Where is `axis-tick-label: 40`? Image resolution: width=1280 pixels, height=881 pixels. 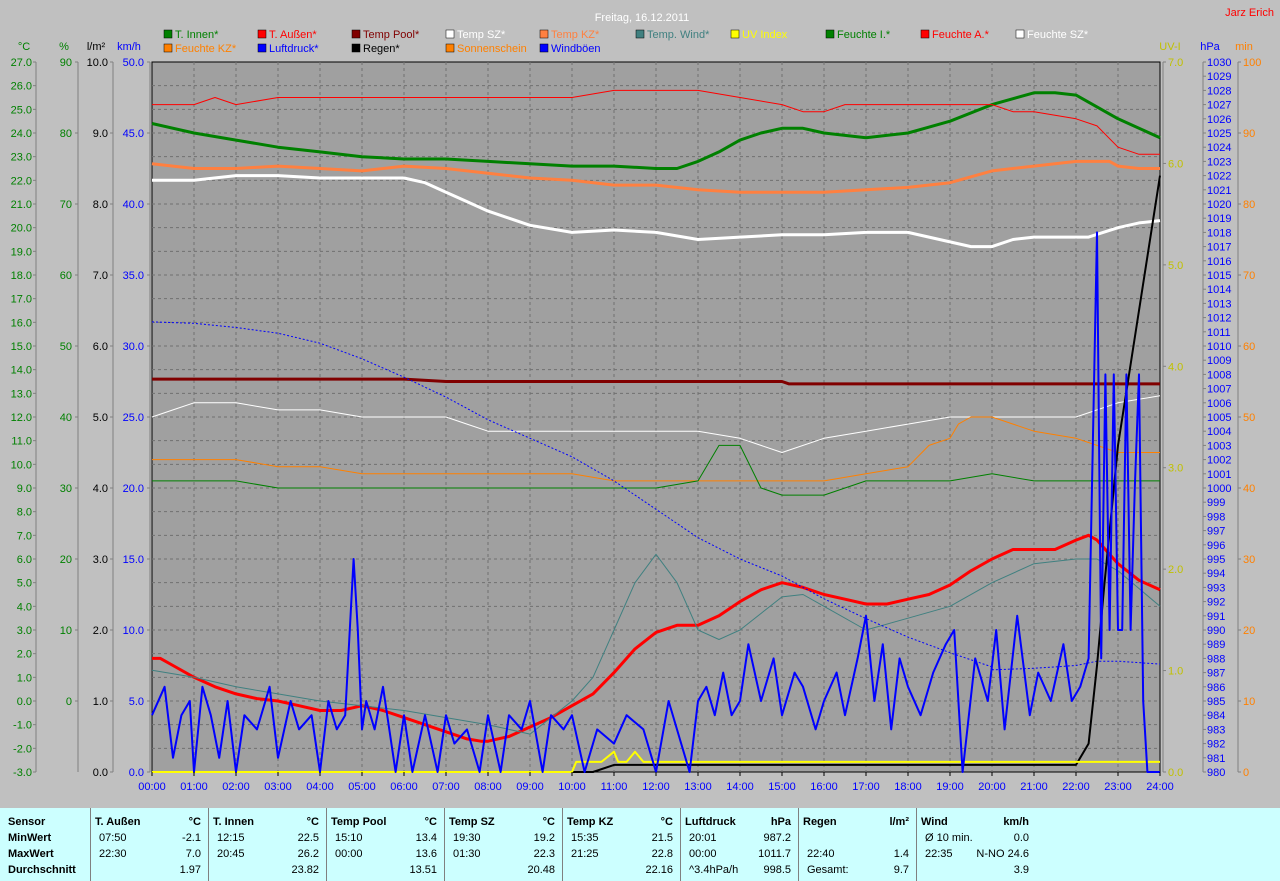
axis-tick-label: 40 is located at coordinates (1249, 489).